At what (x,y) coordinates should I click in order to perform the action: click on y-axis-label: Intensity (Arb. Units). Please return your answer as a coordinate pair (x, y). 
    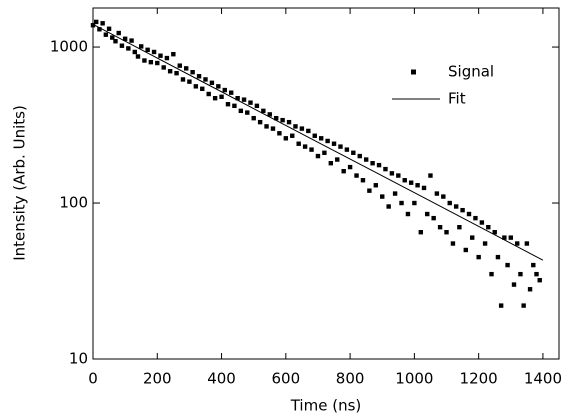
    Looking at the image, I should click on (20, 183).